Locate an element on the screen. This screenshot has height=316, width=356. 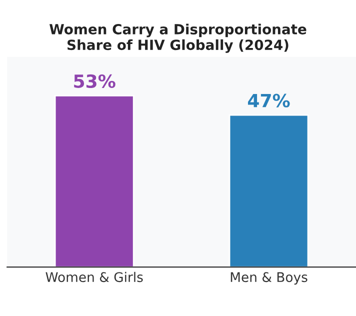
x-tick-label: Men & Boys is located at coordinates (269, 278).